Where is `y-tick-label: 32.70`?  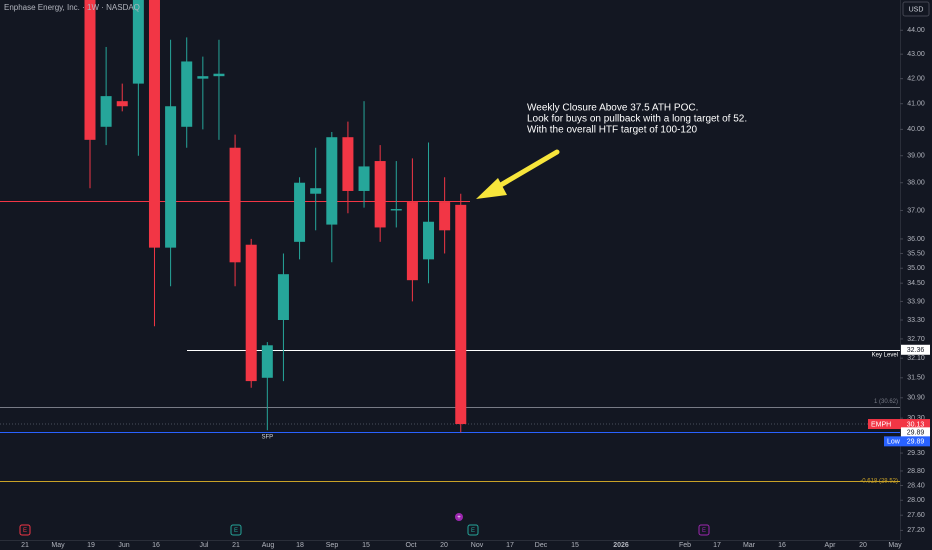 y-tick-label: 32.70 is located at coordinates (916, 339).